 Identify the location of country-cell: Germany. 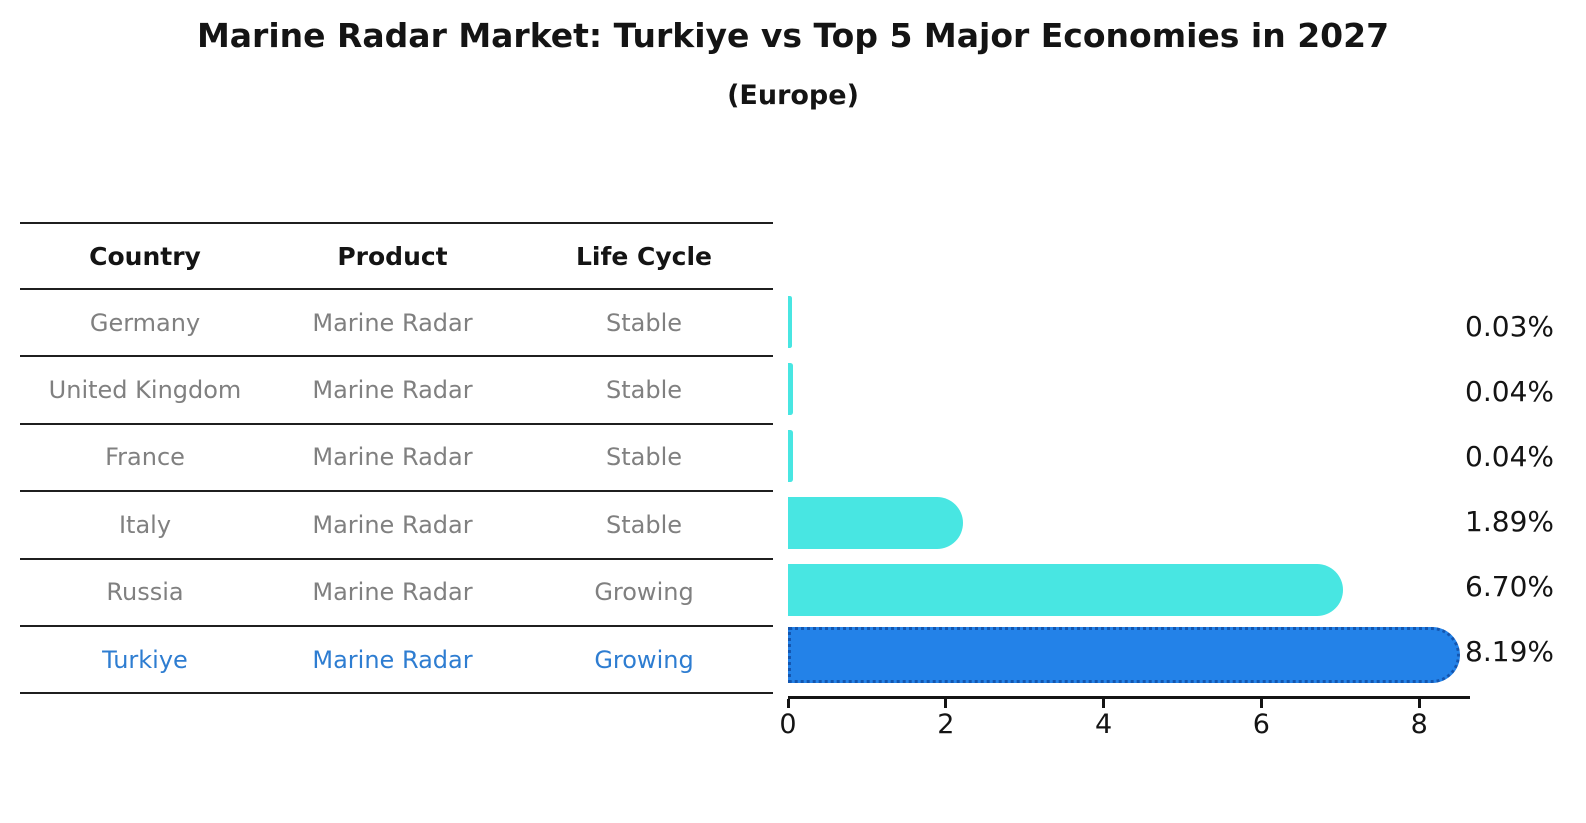
(145, 322).